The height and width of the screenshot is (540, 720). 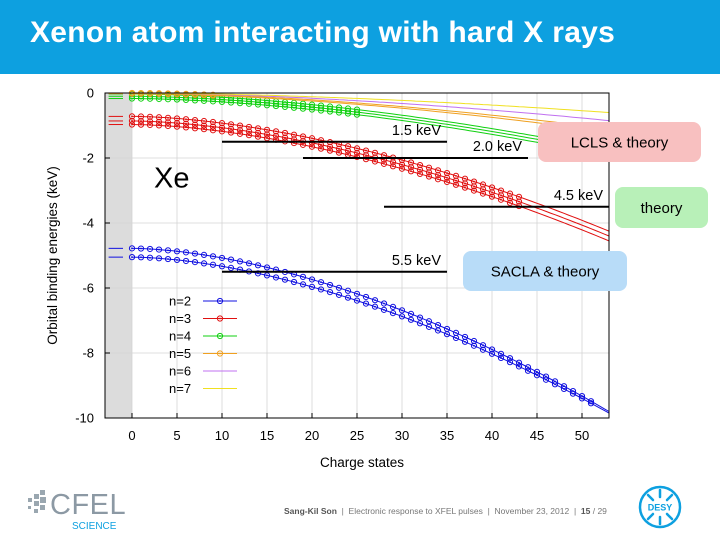 I want to click on callout-label: theory, so click(x=662, y=208).